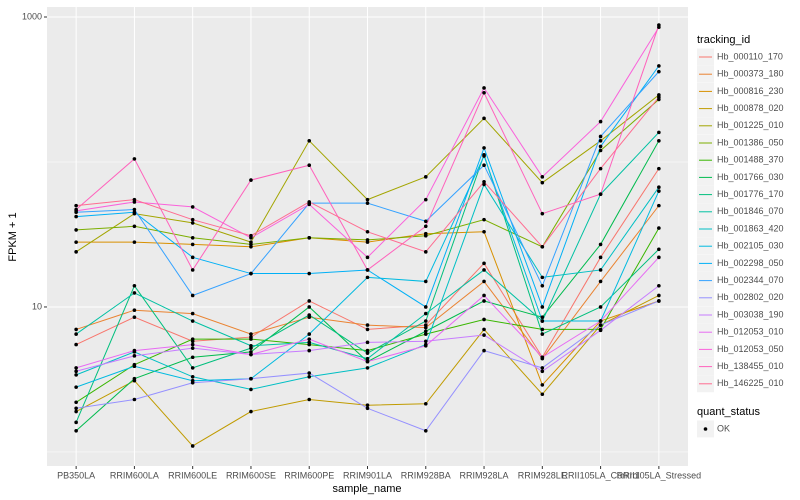 The width and height of the screenshot is (800, 500). I want to click on legend-label: Hb_000816_230, so click(750, 91).